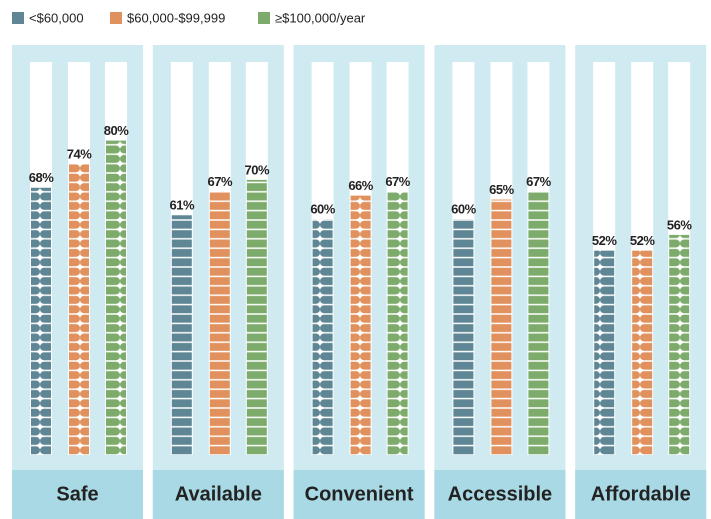 Image resolution: width=711 pixels, height=519 pixels. I want to click on value-label: 56%, so click(679, 224).